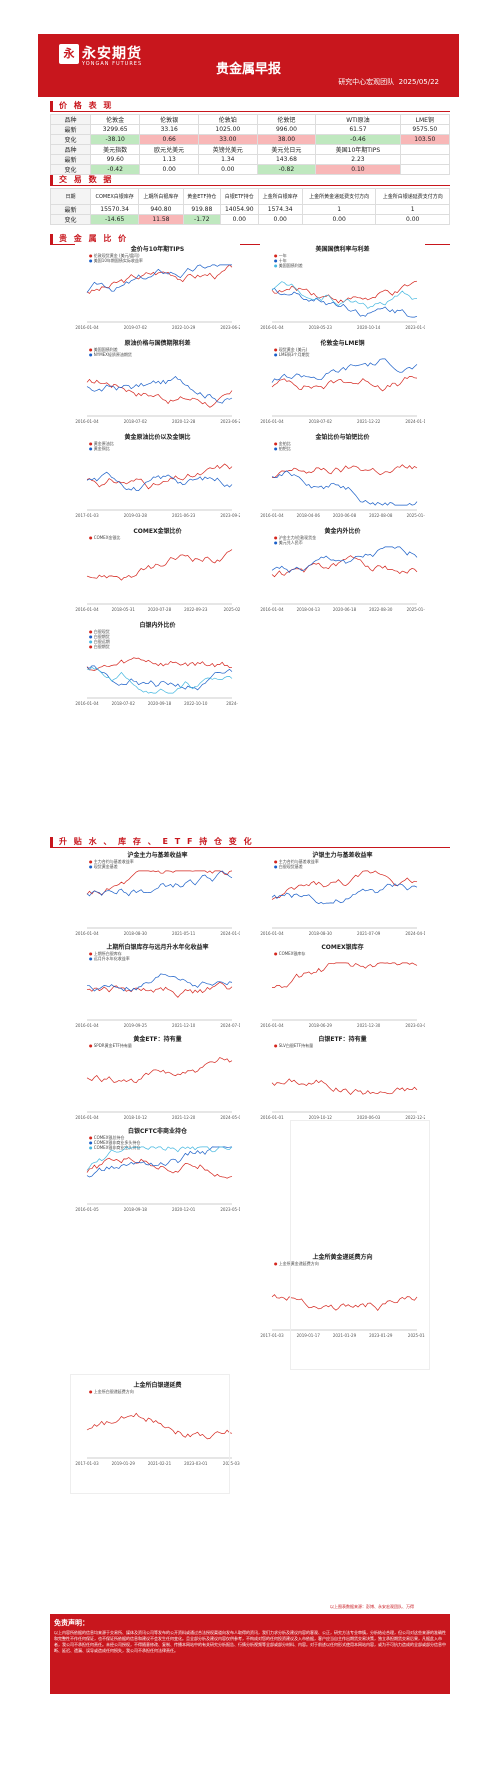 This screenshot has width=500, height=1776. Describe the element at coordinates (99, 448) in the screenshot. I see `chart-legend-item: ● 黄金铜比` at that location.